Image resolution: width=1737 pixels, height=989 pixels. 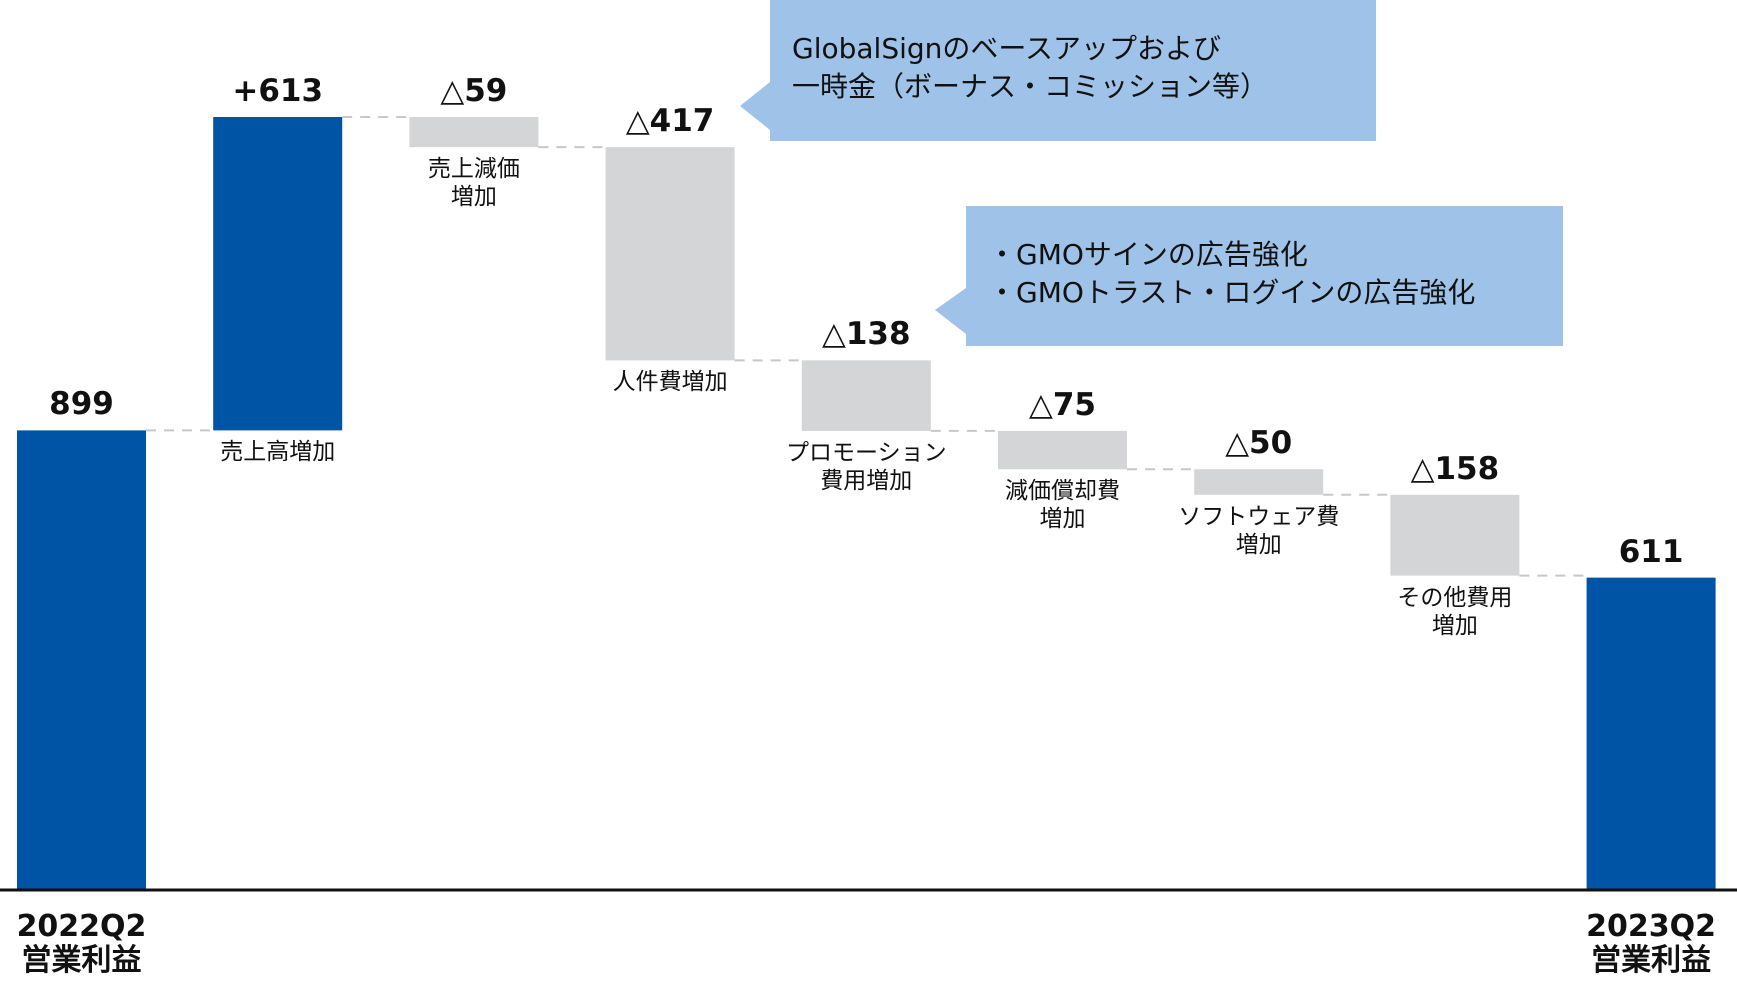 What do you see at coordinates (866, 466) in the screenshot?
I see `category-label: プロモーション 費用増加` at bounding box center [866, 466].